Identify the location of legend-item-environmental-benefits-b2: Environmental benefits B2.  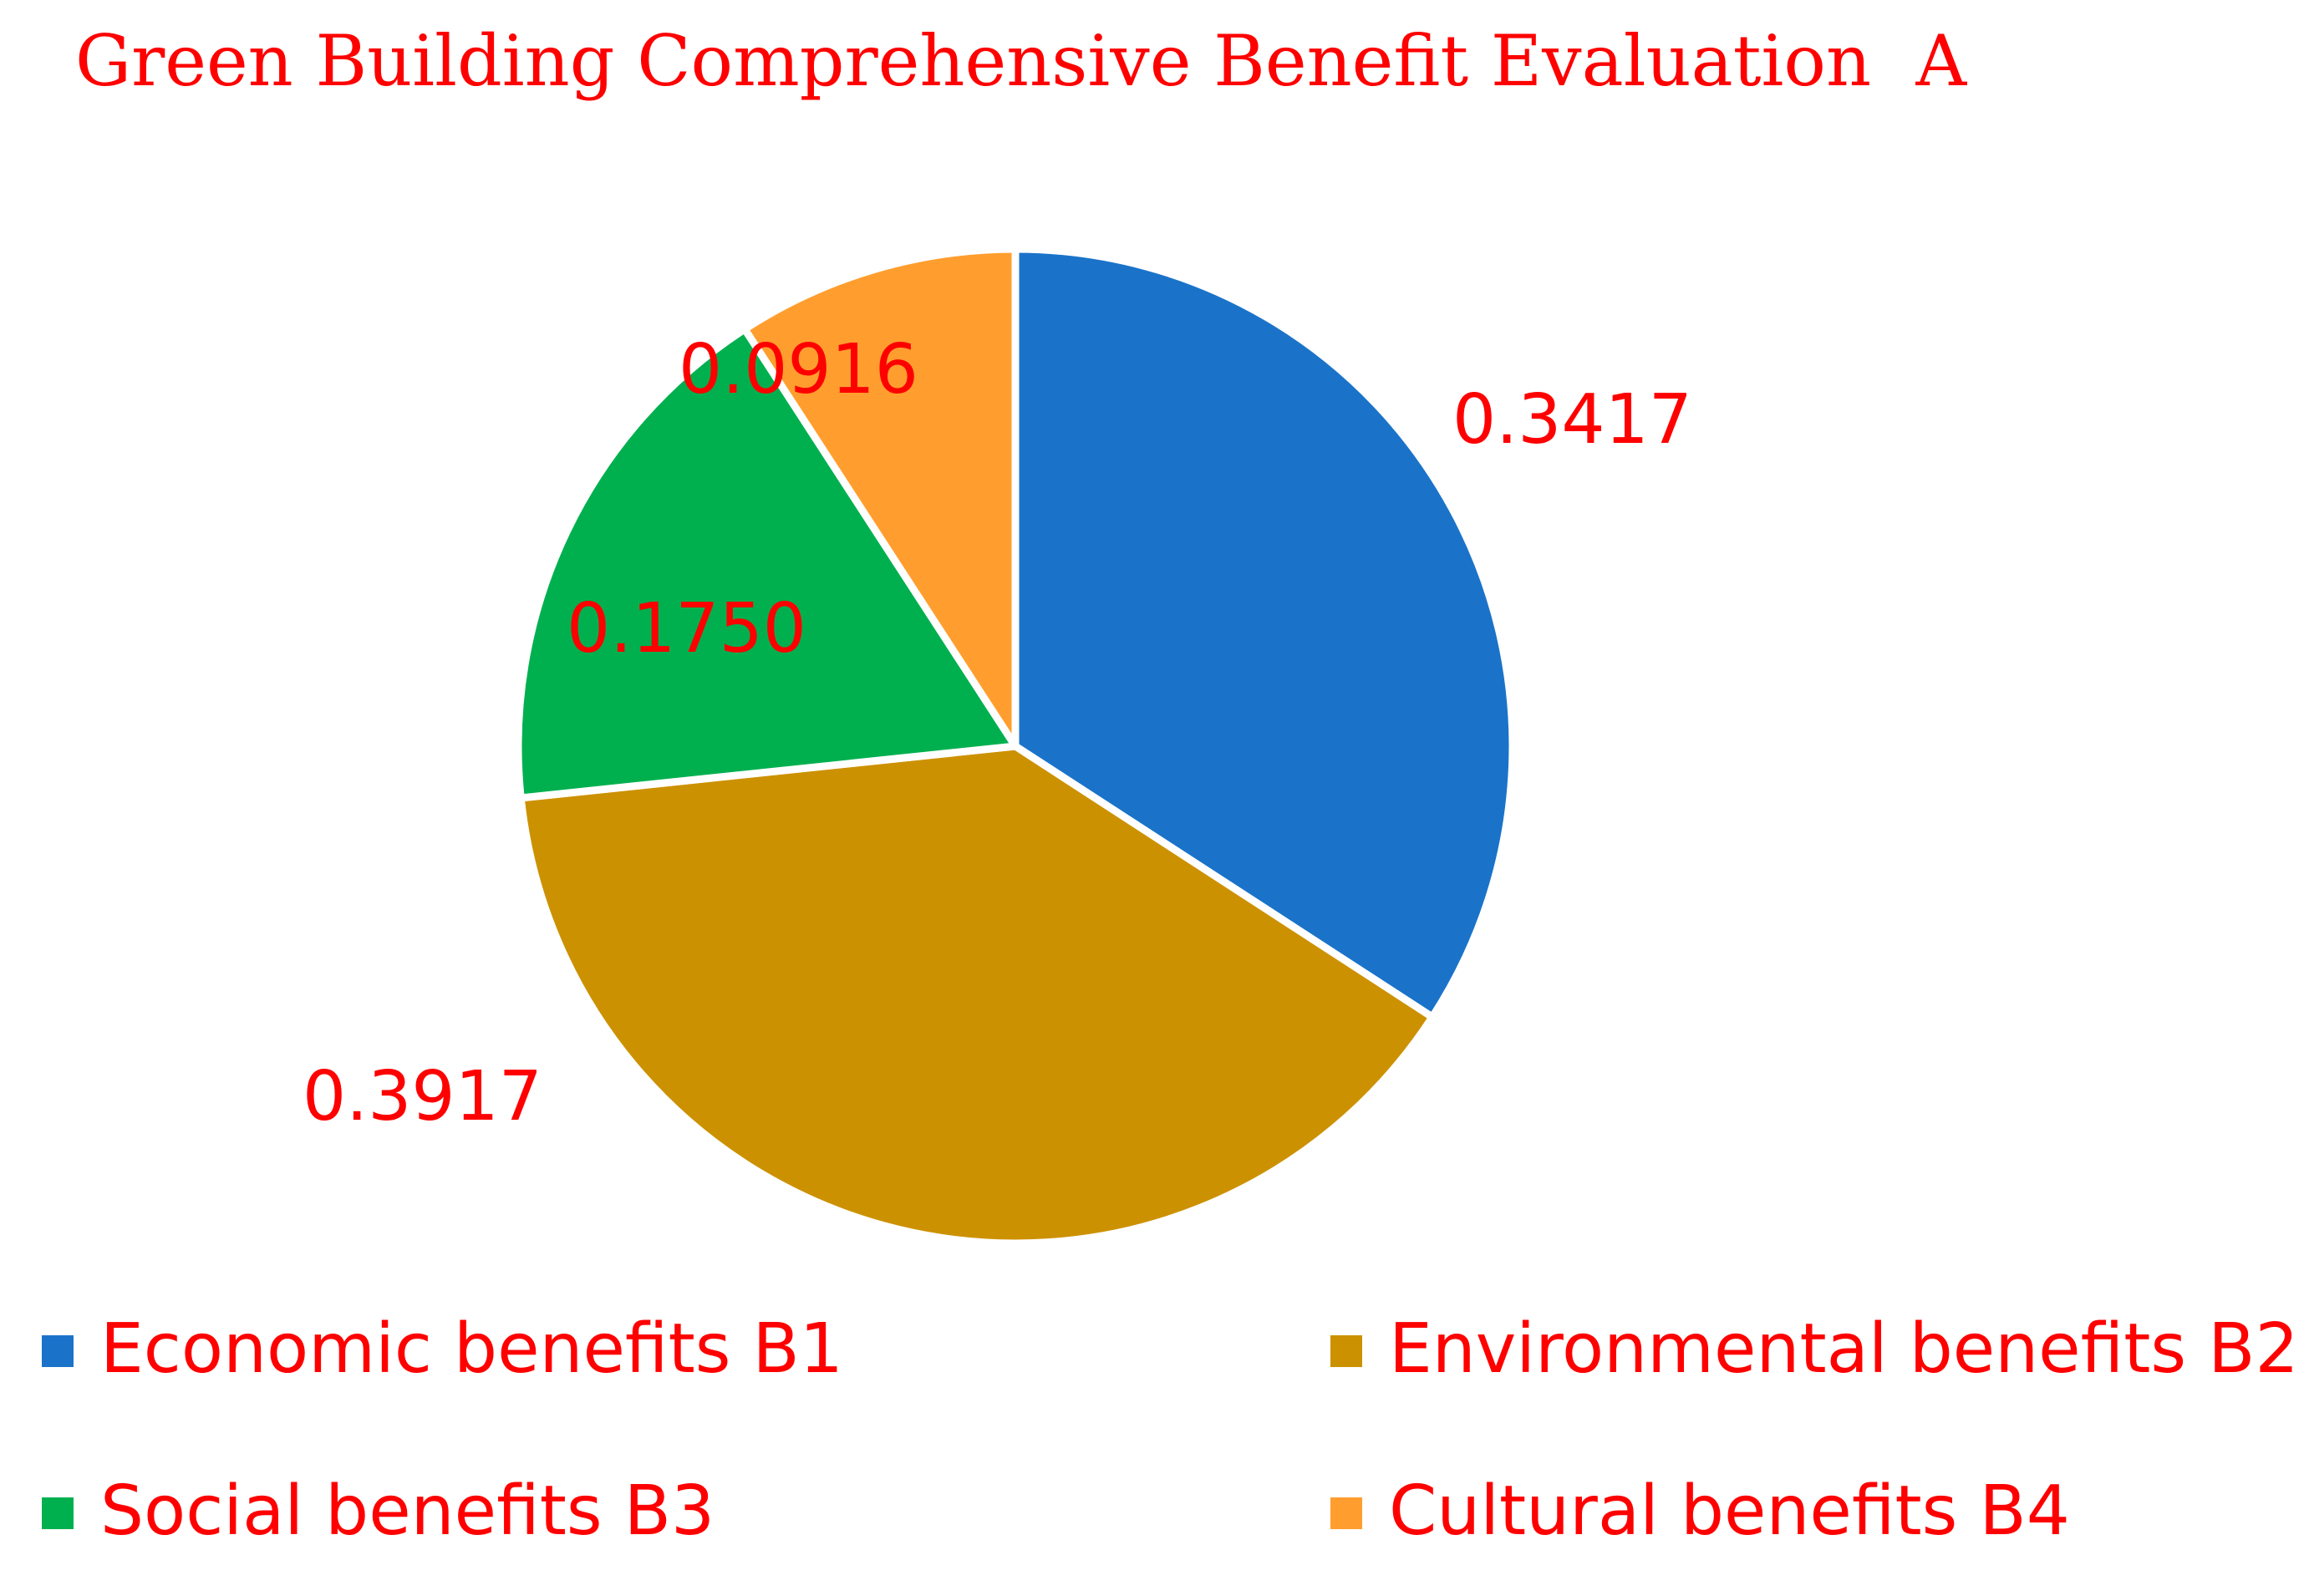
(1814, 1349).